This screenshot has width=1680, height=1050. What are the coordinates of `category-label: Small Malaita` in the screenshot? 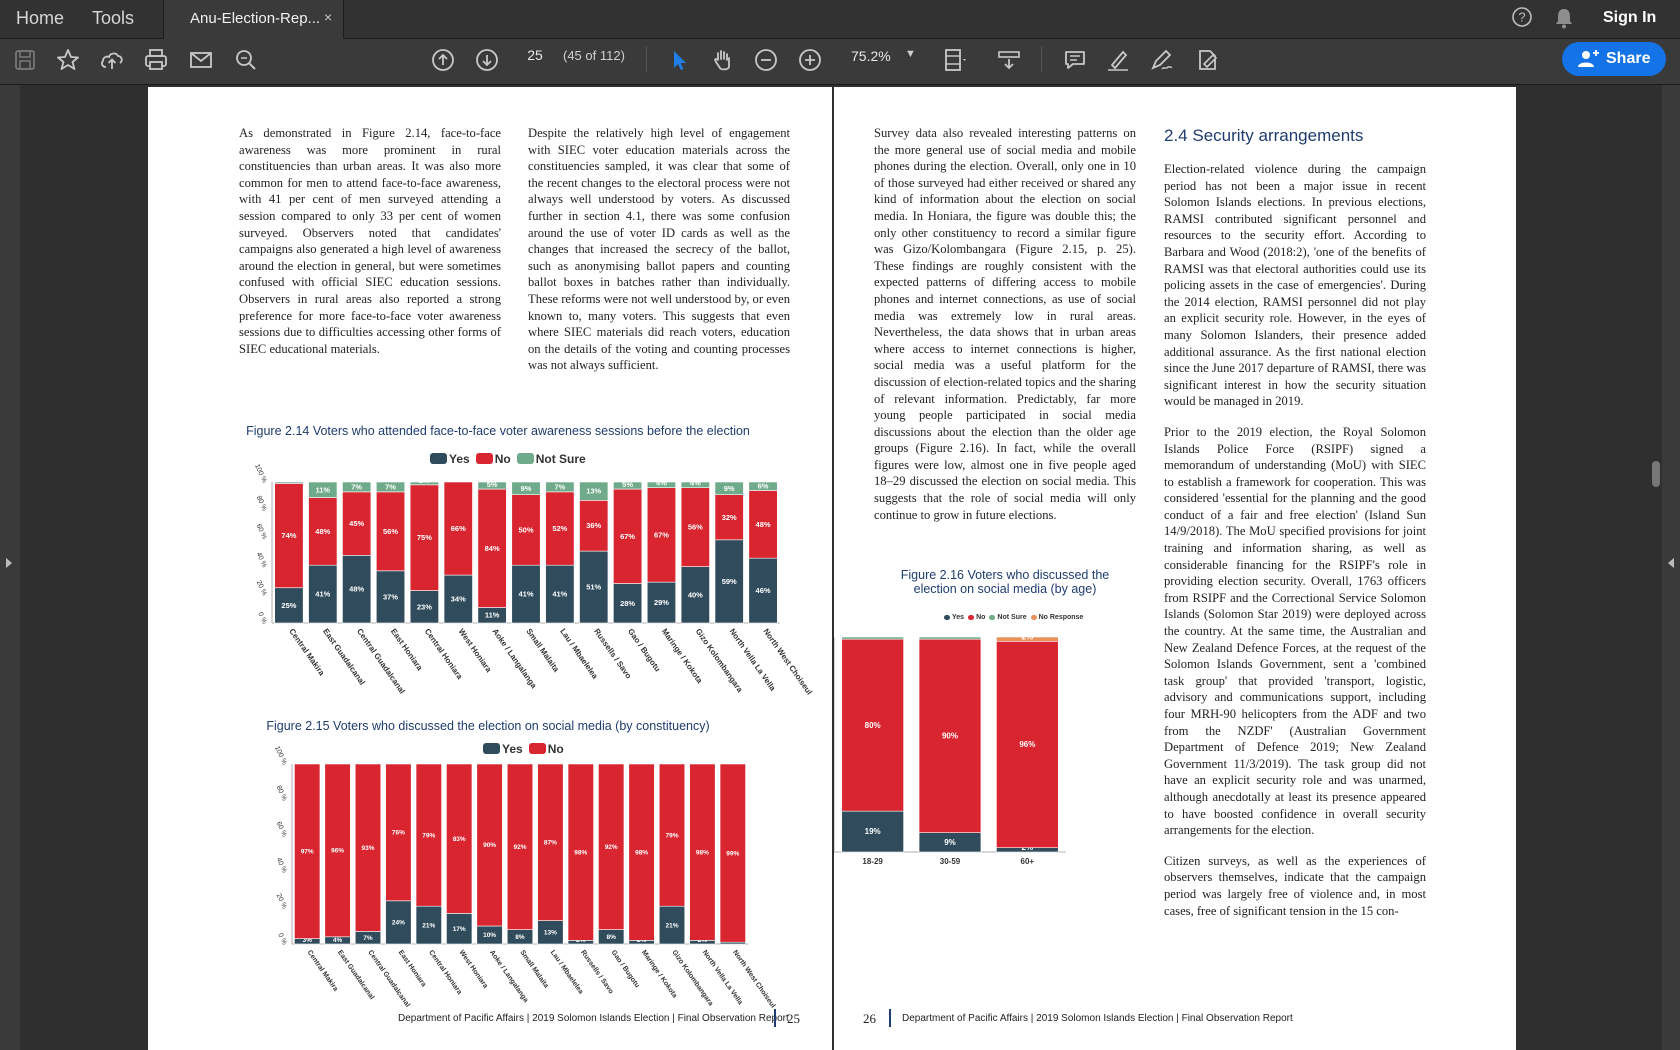 It's located at (533, 969).